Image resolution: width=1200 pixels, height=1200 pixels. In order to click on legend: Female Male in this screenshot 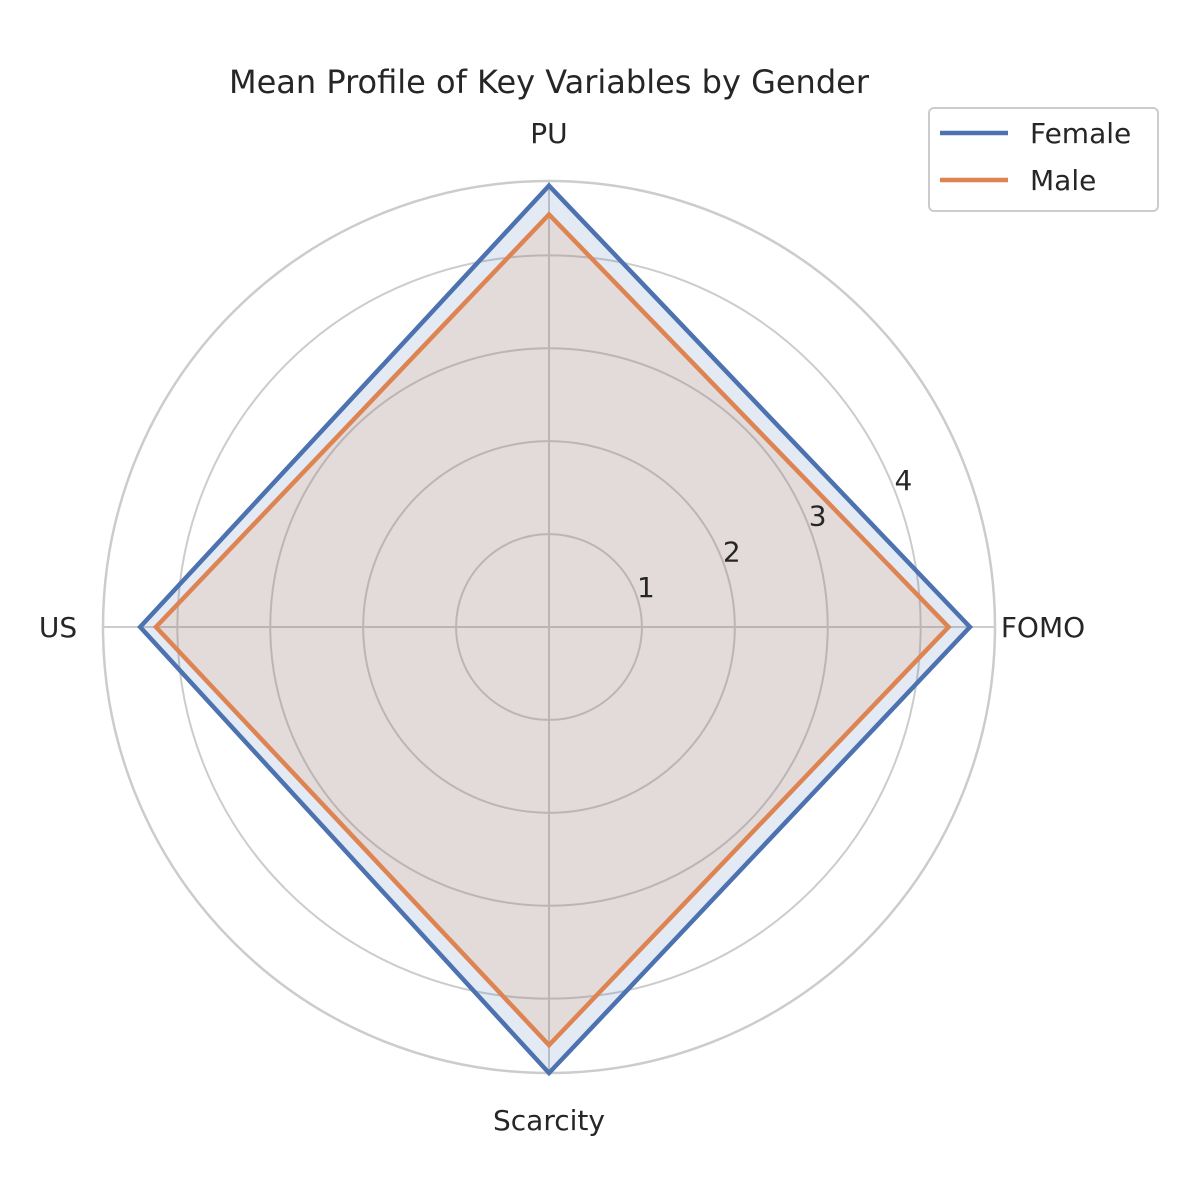, I will do `click(1043, 159)`.